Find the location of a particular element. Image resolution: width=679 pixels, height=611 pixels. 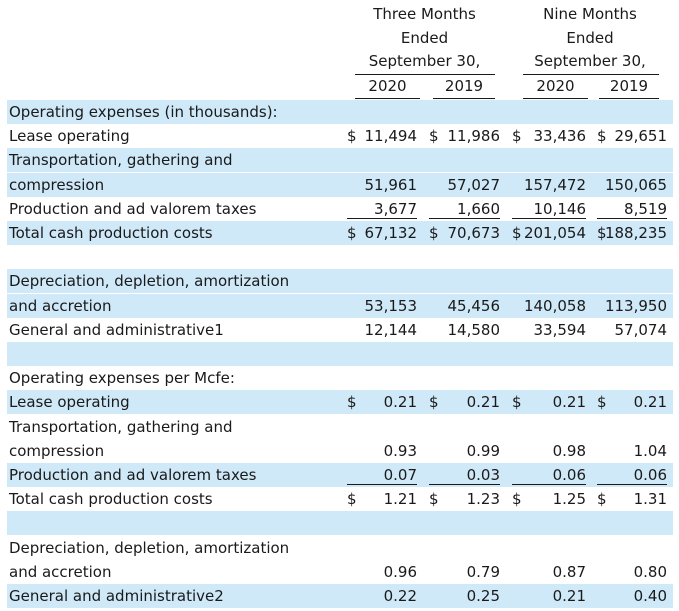

table-row: Operating expenses (in thousands): is located at coordinates (340, 112).